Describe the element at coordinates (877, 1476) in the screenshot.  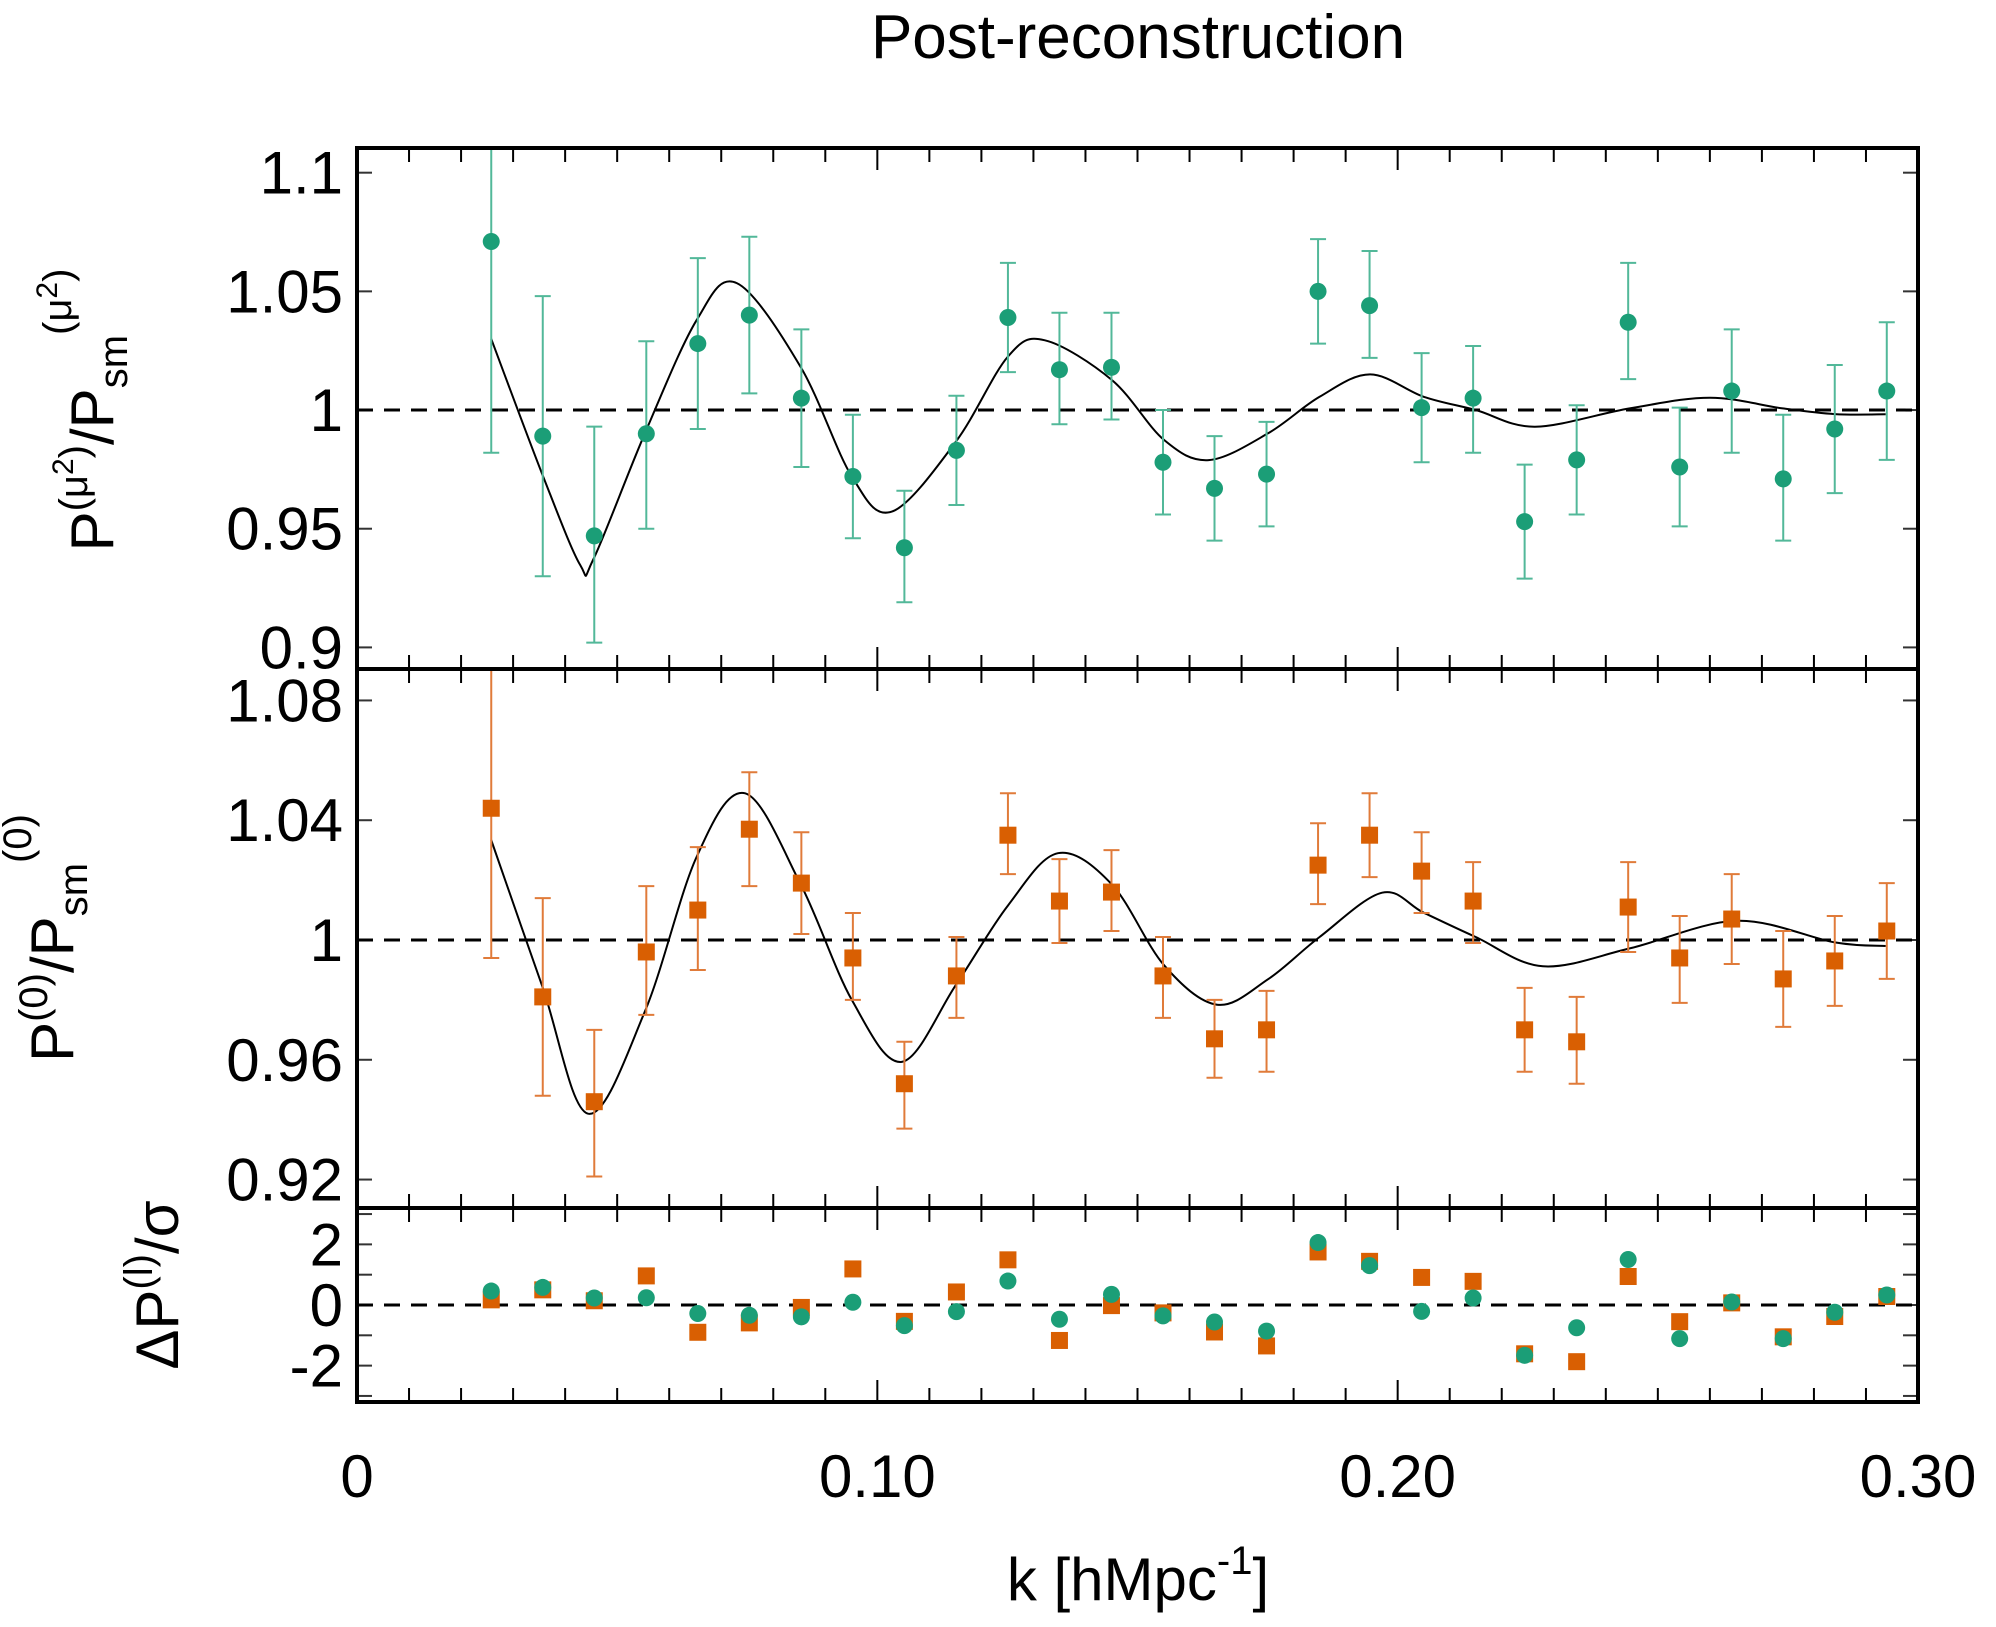
I see `x-tick-label: 0.10` at that location.